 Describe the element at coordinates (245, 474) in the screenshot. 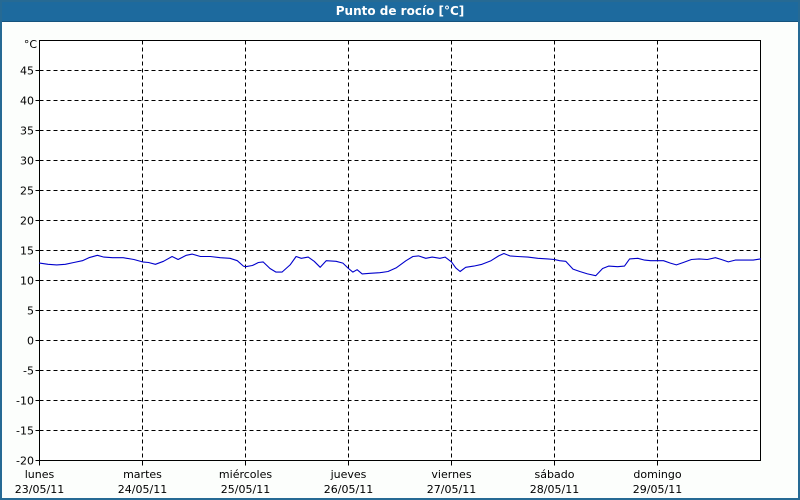

I see `x-day-label: miércoles` at that location.